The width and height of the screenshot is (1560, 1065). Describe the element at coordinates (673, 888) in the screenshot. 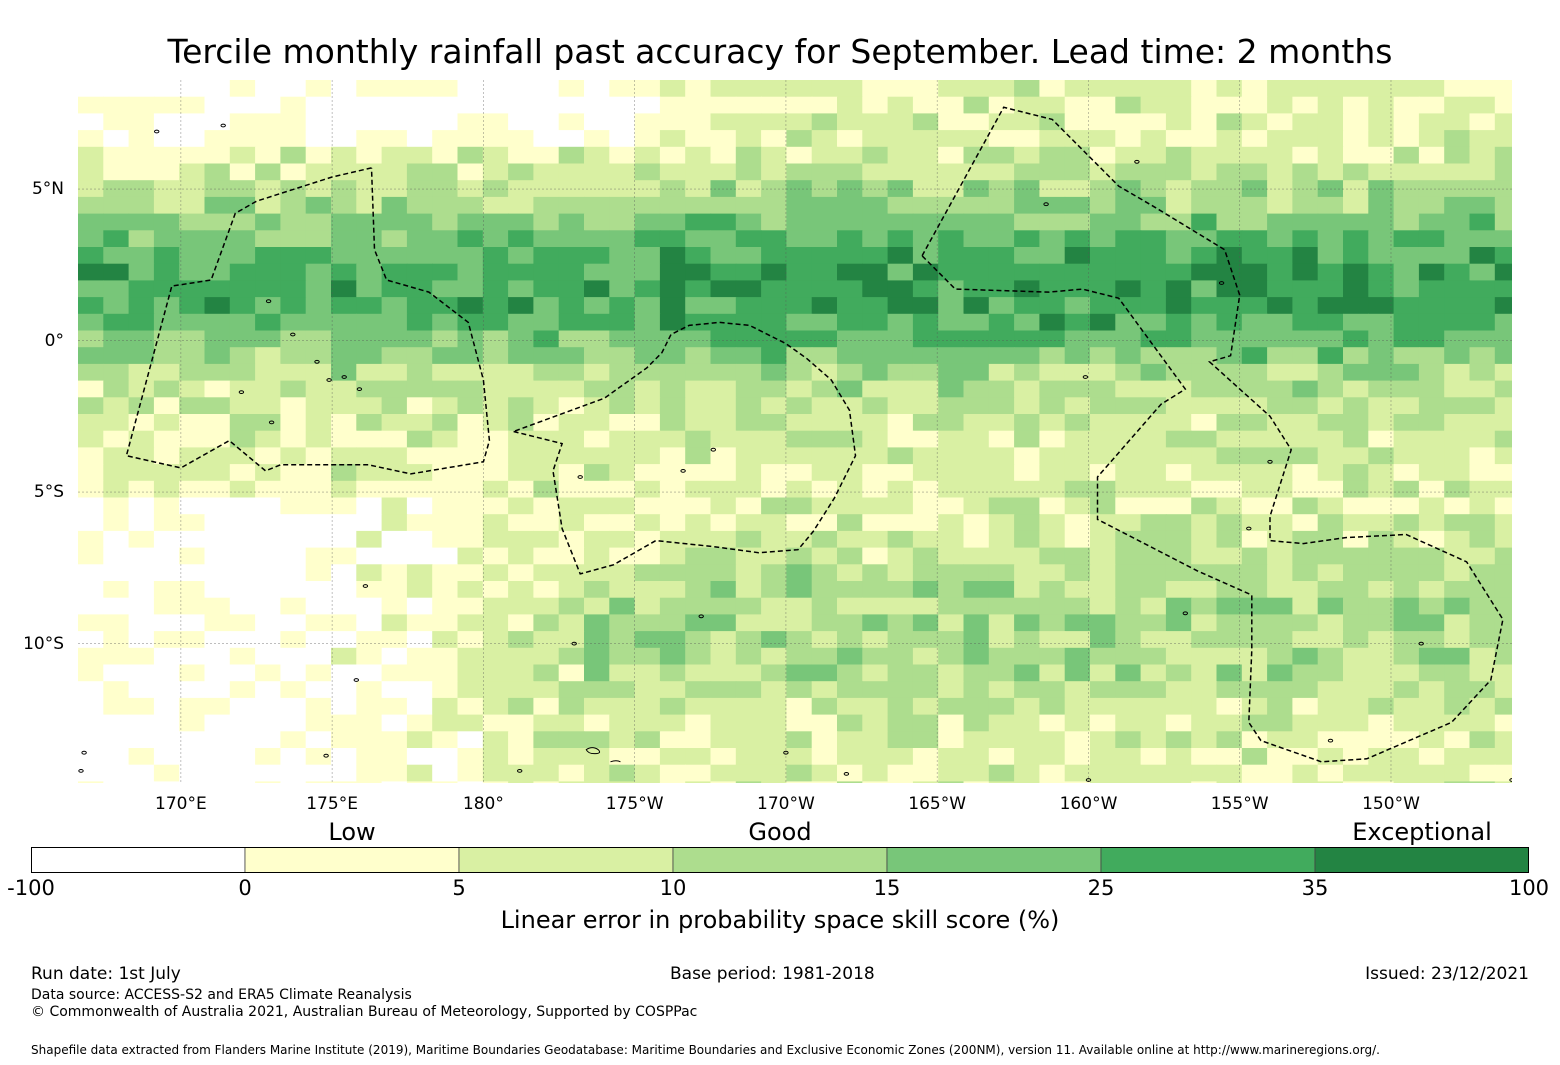

I see `colorbar-tick-label: 10` at that location.